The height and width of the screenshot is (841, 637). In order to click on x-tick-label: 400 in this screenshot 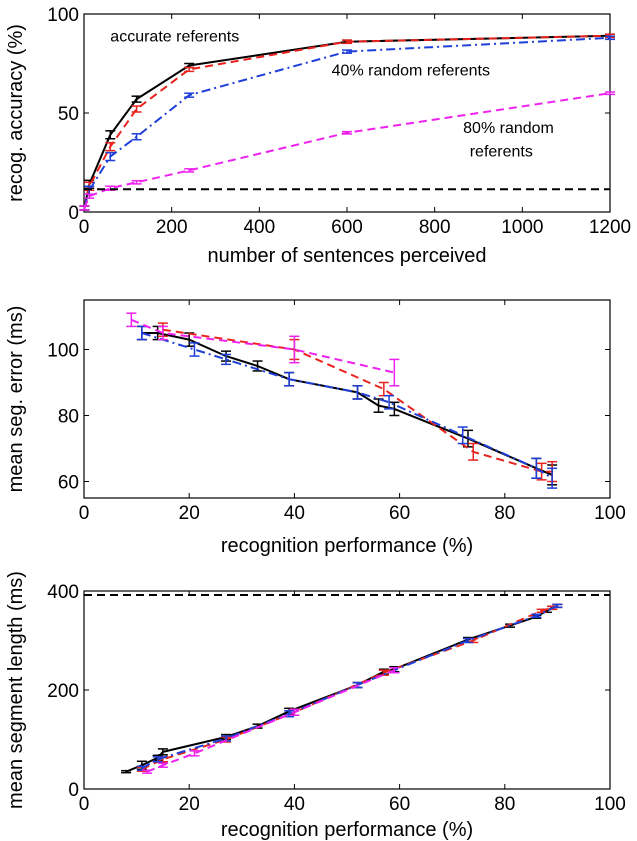, I will do `click(259, 227)`.